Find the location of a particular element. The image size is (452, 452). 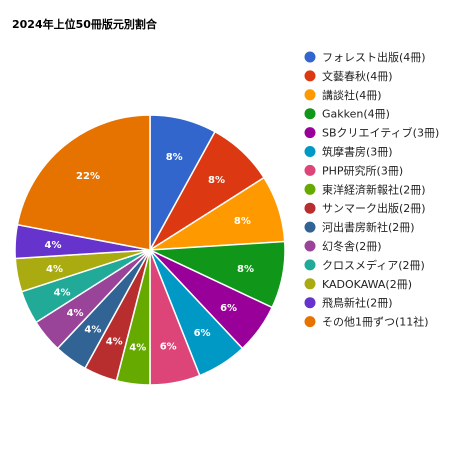

legend-label: SBクリエイティブ(3冊) is located at coordinates (380, 133).